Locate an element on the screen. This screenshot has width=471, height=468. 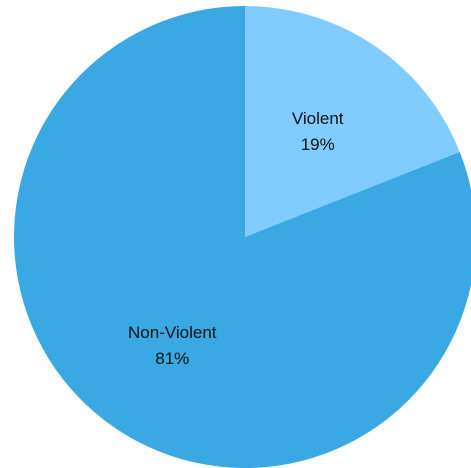
slice-label: Non-Violent is located at coordinates (172, 332).